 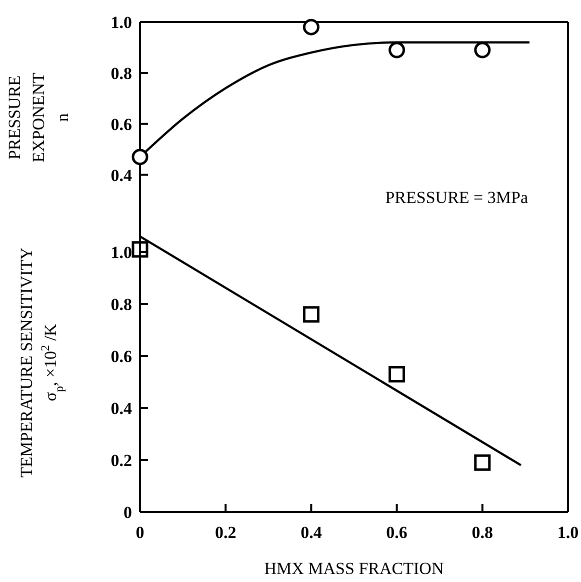 I want to click on x-tick-label: 0, so click(x=140, y=532).